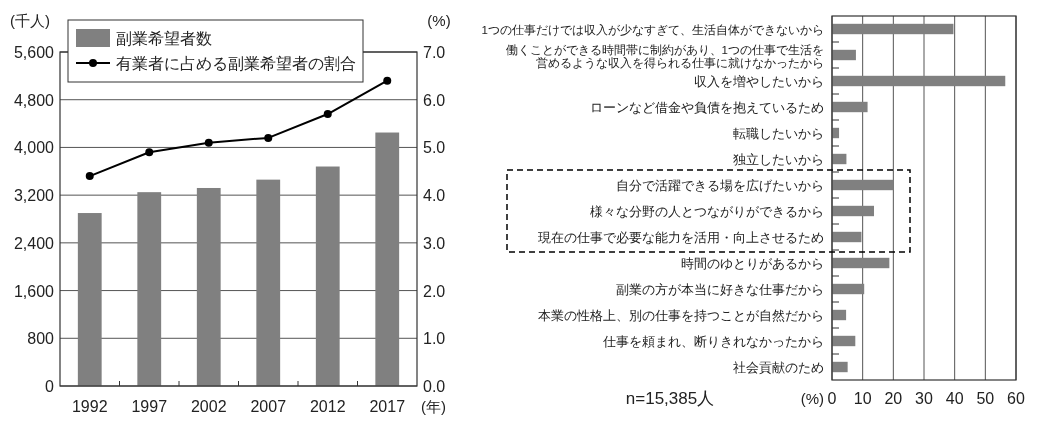 Image resolution: width=1039 pixels, height=423 pixels. Describe the element at coordinates (893, 398) in the screenshot. I see `x-tick-label: 20` at that location.